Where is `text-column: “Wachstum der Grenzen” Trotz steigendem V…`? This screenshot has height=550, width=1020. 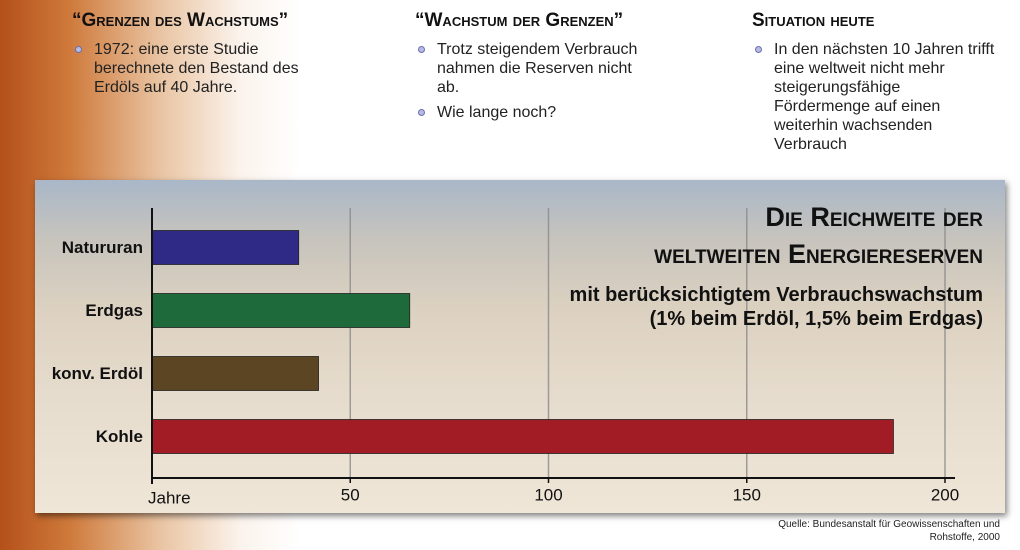
text-column: “Wachstum der Grenzen” Trotz steigendem V… is located at coordinates (535, 69).